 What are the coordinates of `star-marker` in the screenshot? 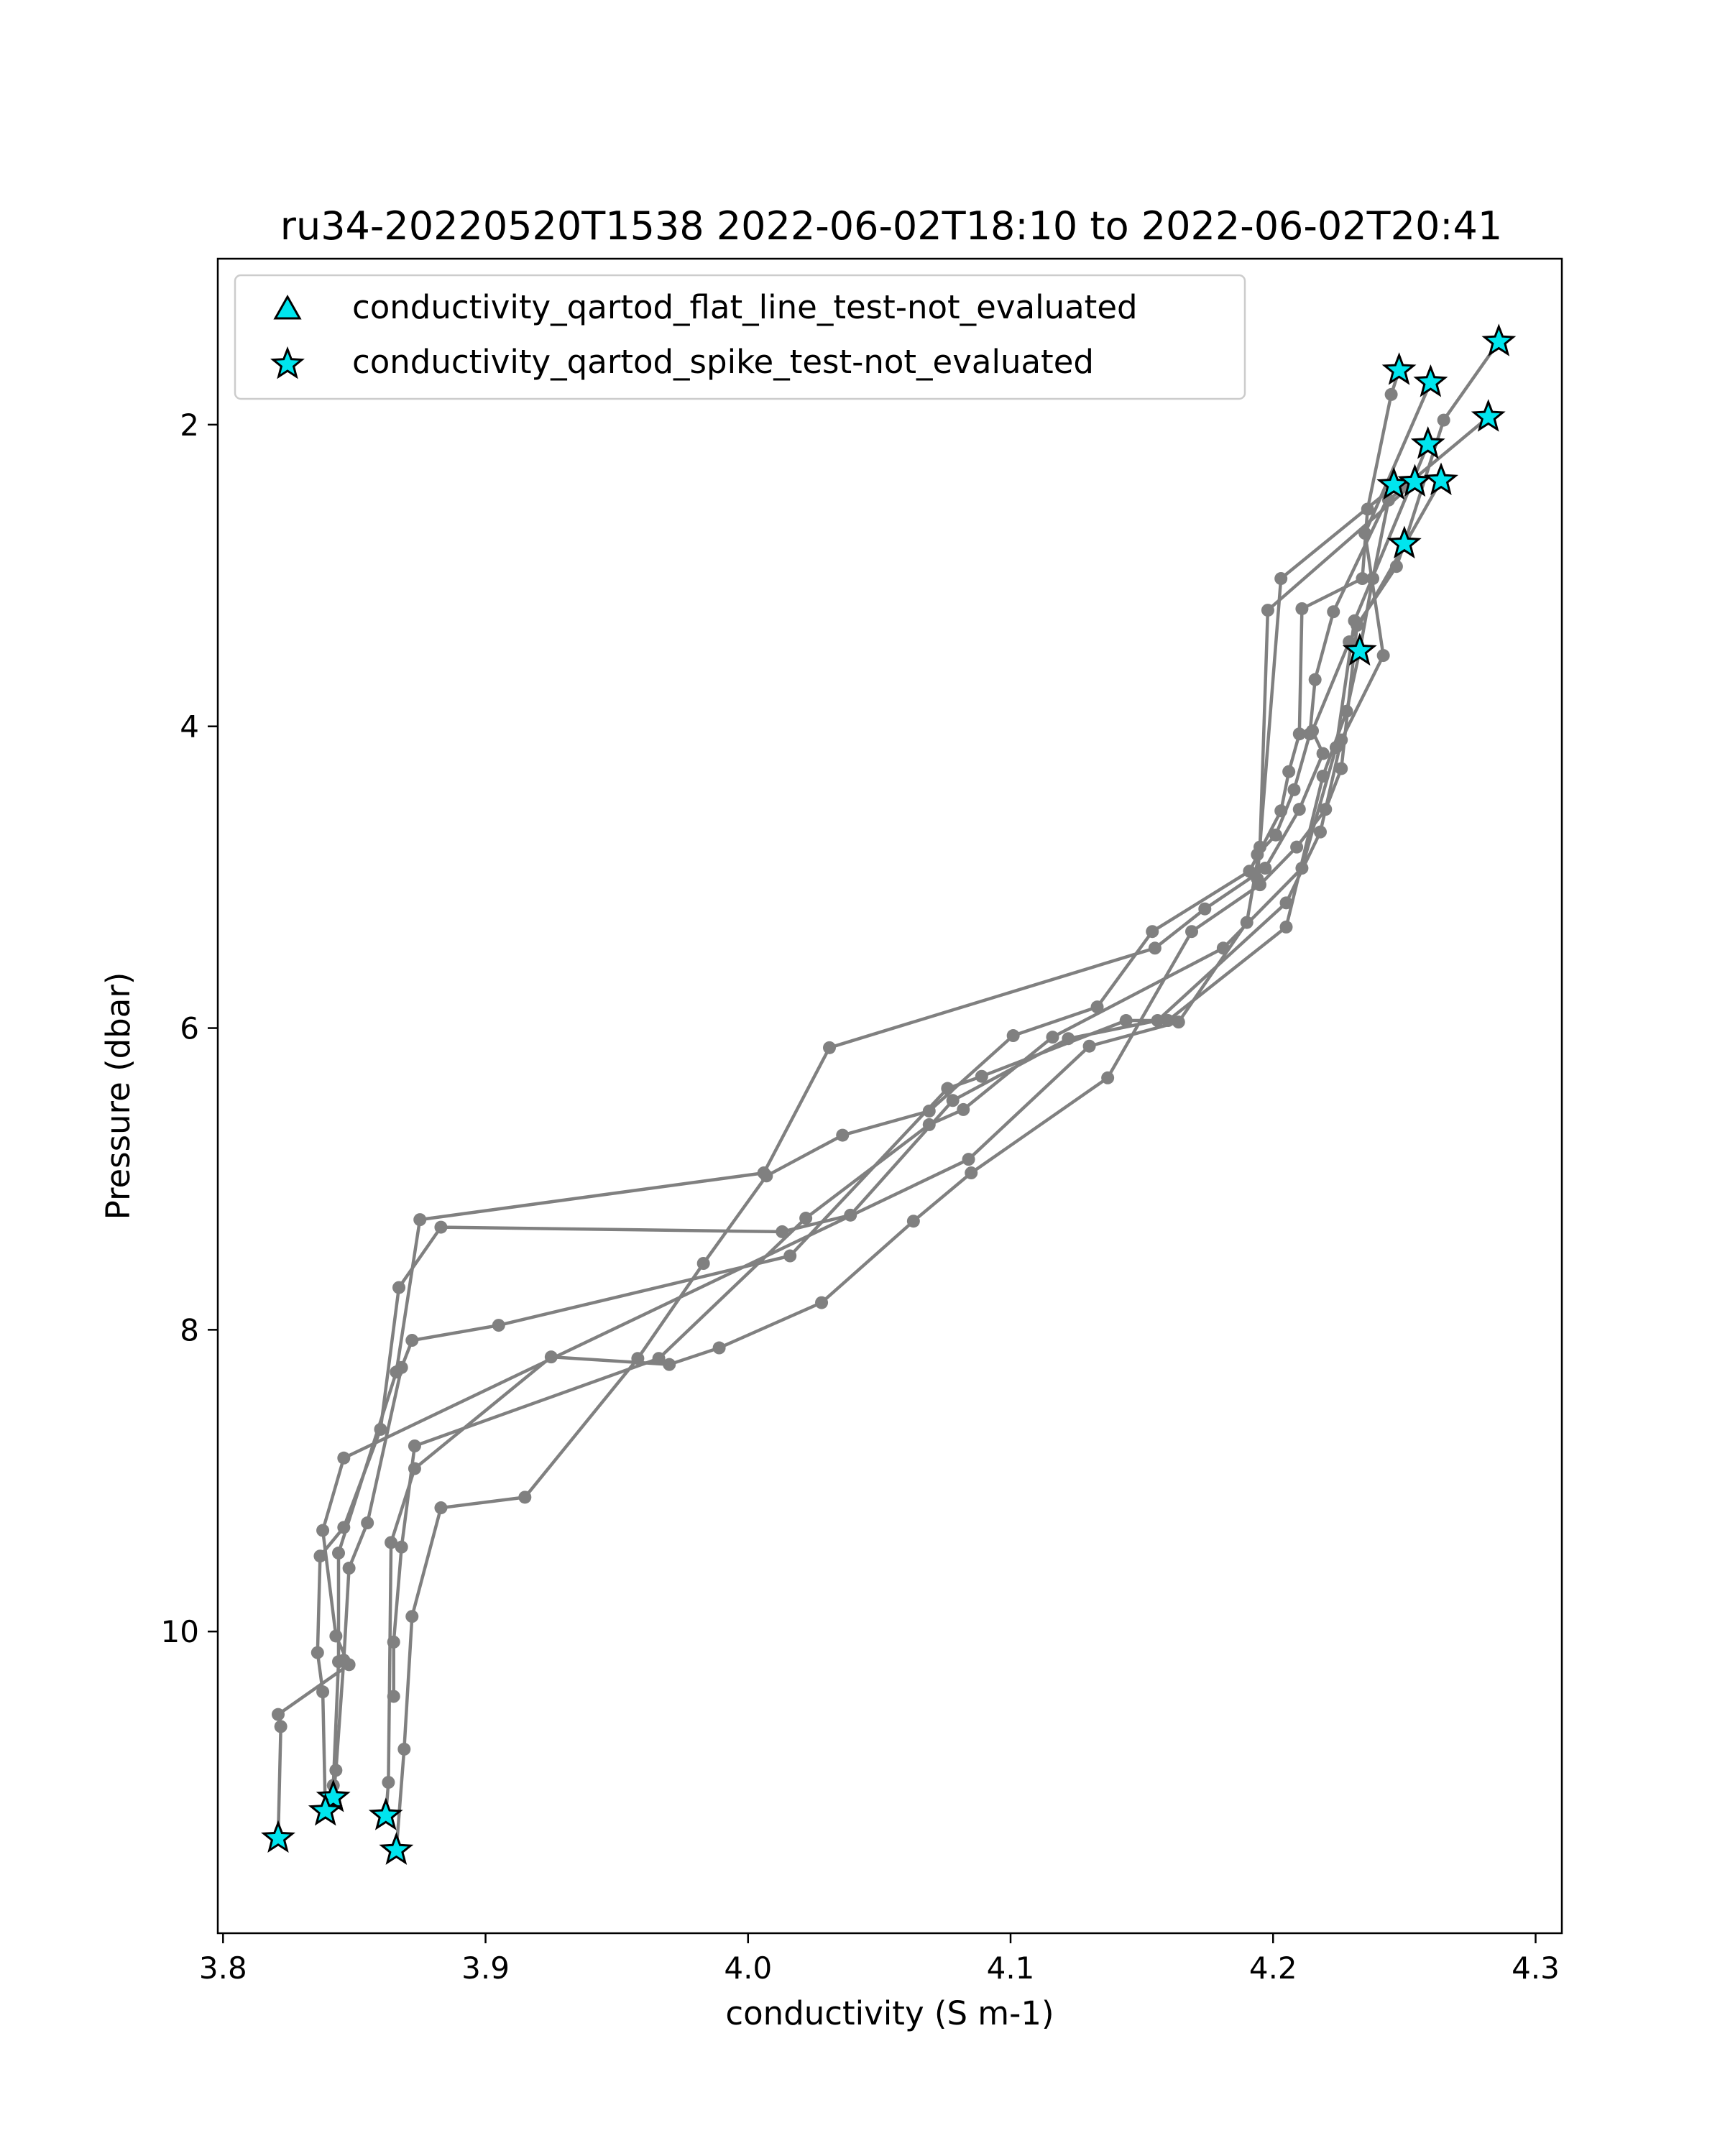 It's located at (287, 362).